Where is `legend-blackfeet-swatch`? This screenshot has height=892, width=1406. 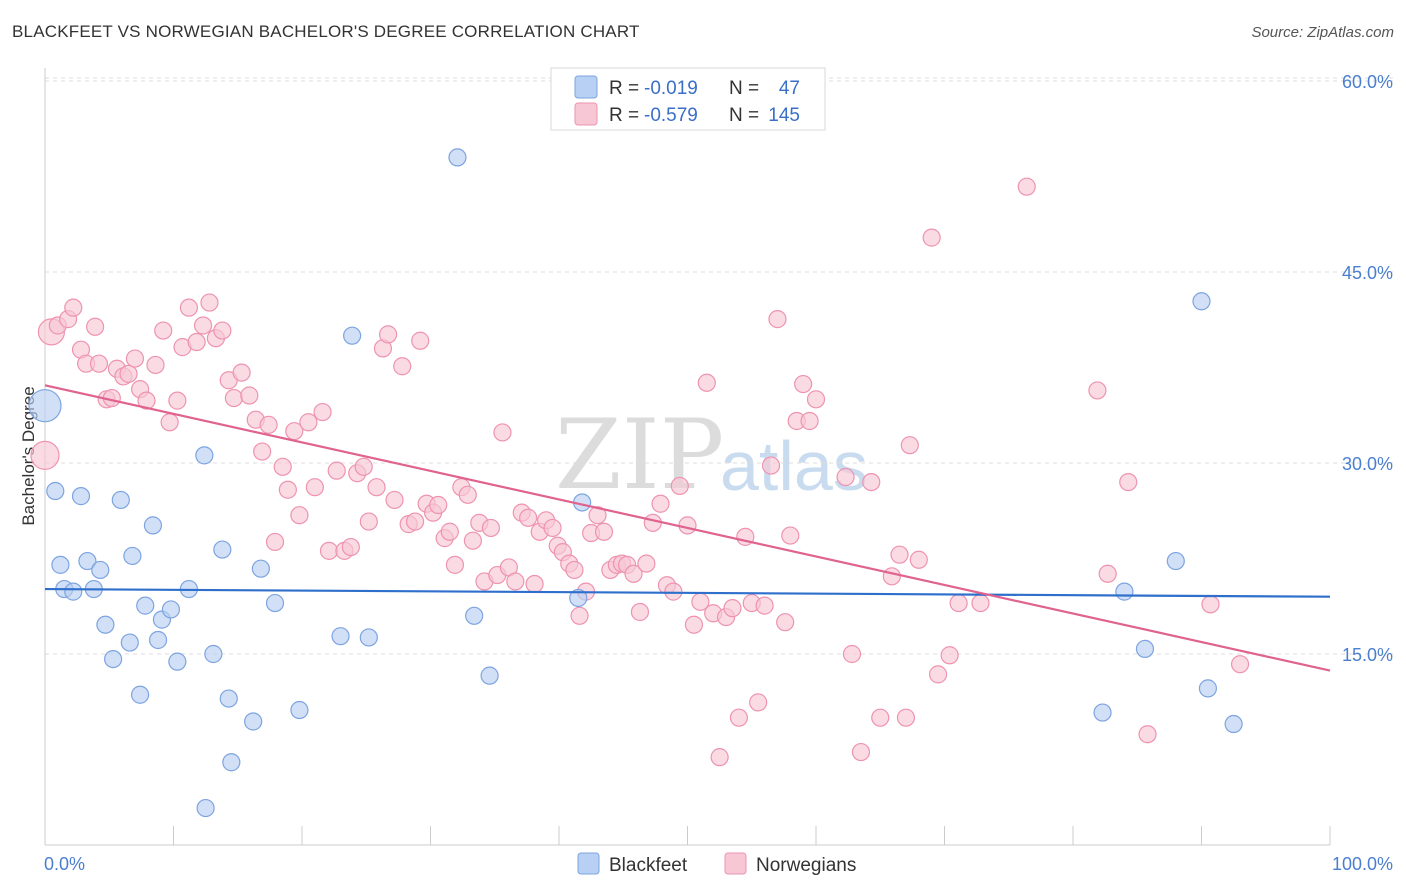 legend-blackfeet-swatch is located at coordinates (588, 863).